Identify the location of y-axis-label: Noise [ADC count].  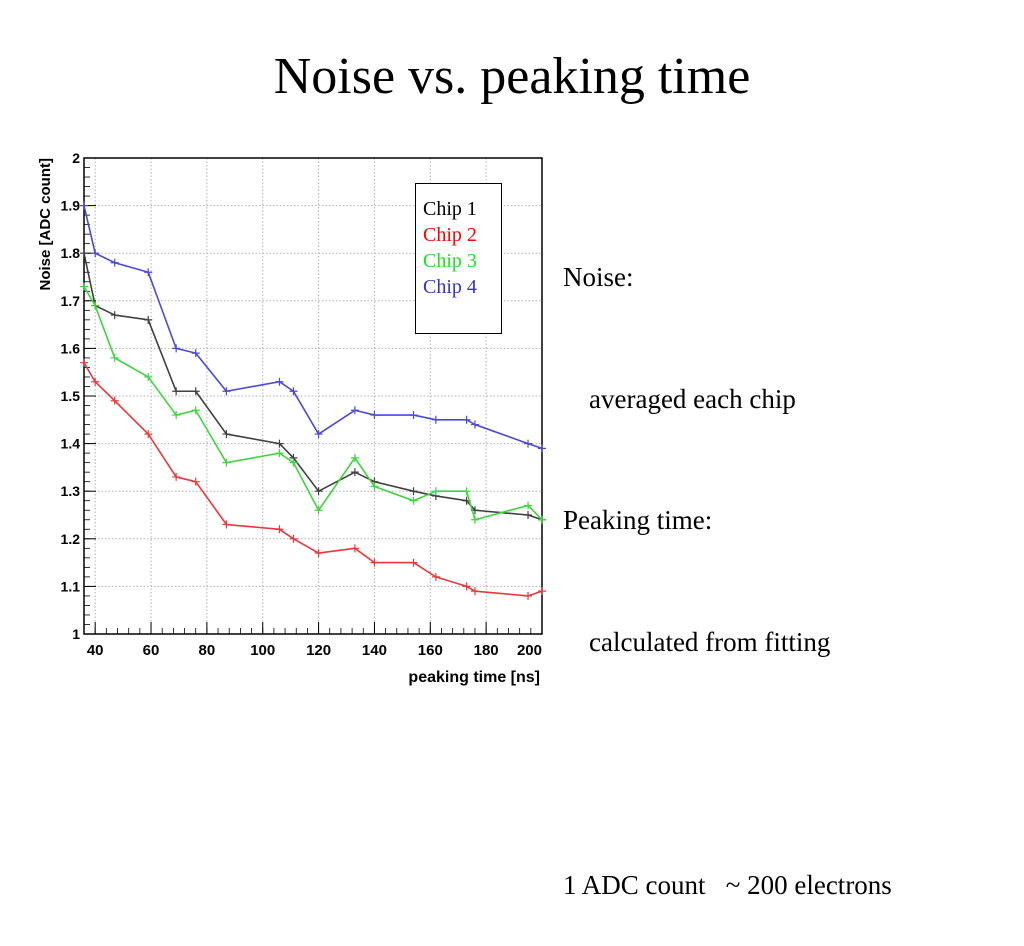
(45, 224).